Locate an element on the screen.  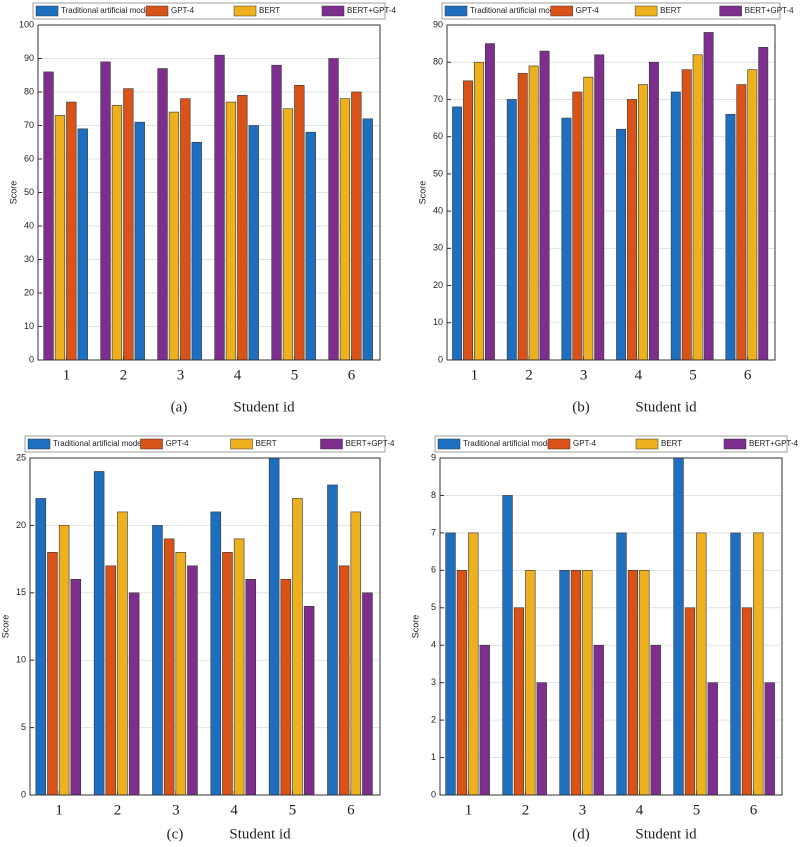
y-tick-label: 20 is located at coordinates (21, 525).